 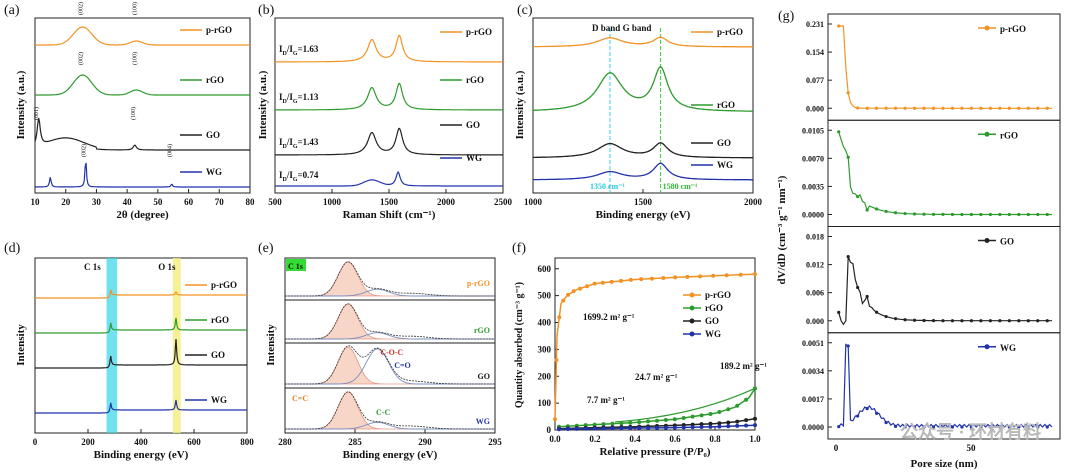 I want to click on c1s-peak-cc, so click(x=390, y=321).